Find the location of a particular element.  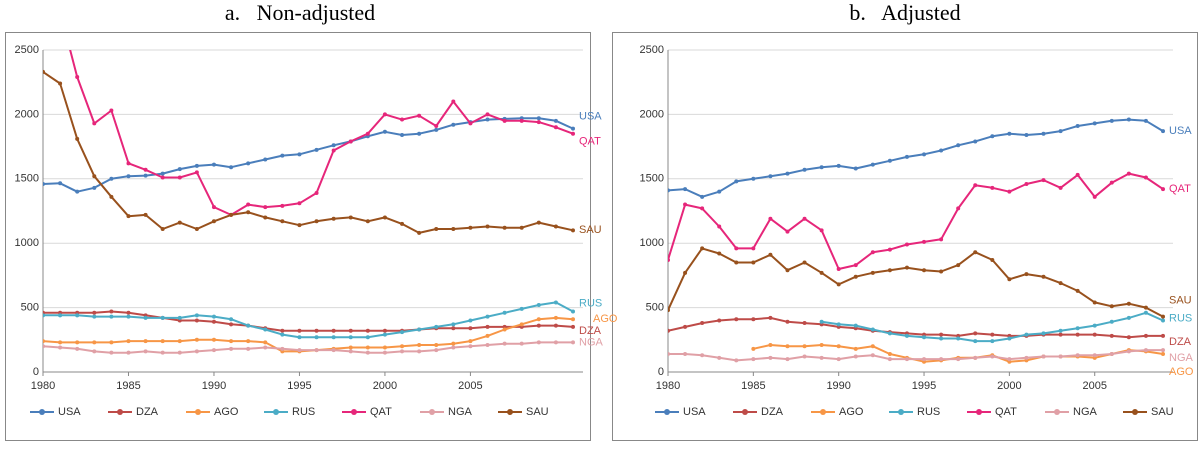

series-end-label: NGA is located at coordinates (591, 342).